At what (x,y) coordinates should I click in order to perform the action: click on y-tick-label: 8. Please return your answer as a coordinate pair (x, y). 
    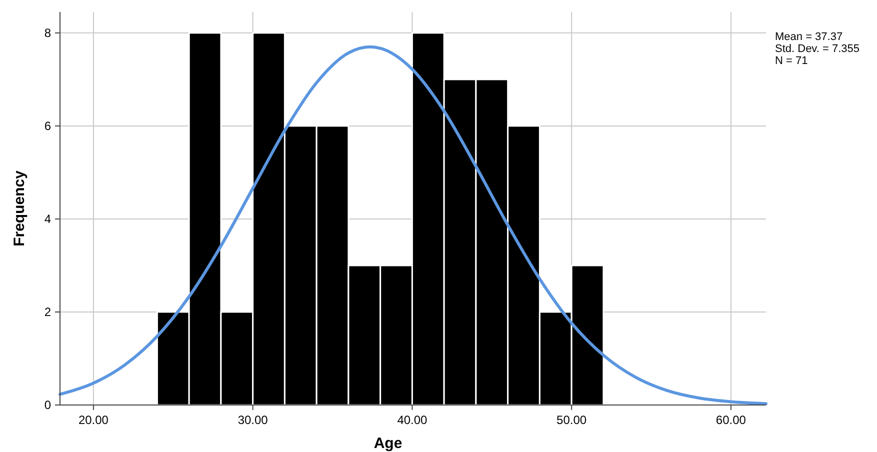
    Looking at the image, I should click on (48, 33).